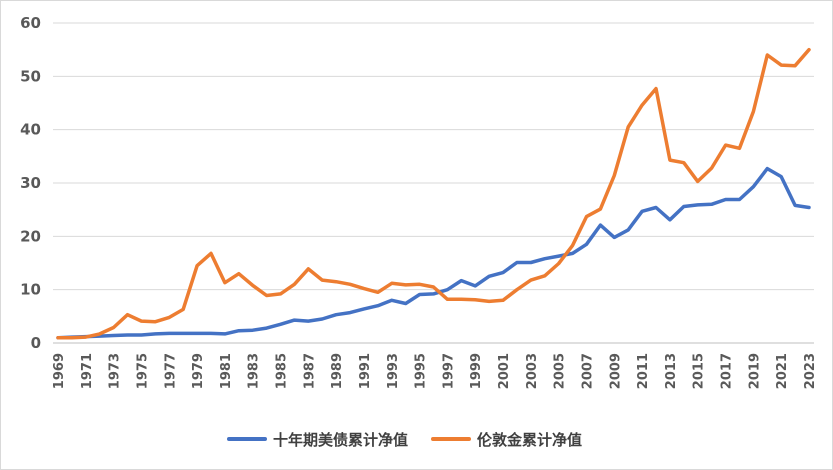 The image size is (833, 470). Describe the element at coordinates (254, 371) in the screenshot. I see `x-tick-label: 1983` at that location.